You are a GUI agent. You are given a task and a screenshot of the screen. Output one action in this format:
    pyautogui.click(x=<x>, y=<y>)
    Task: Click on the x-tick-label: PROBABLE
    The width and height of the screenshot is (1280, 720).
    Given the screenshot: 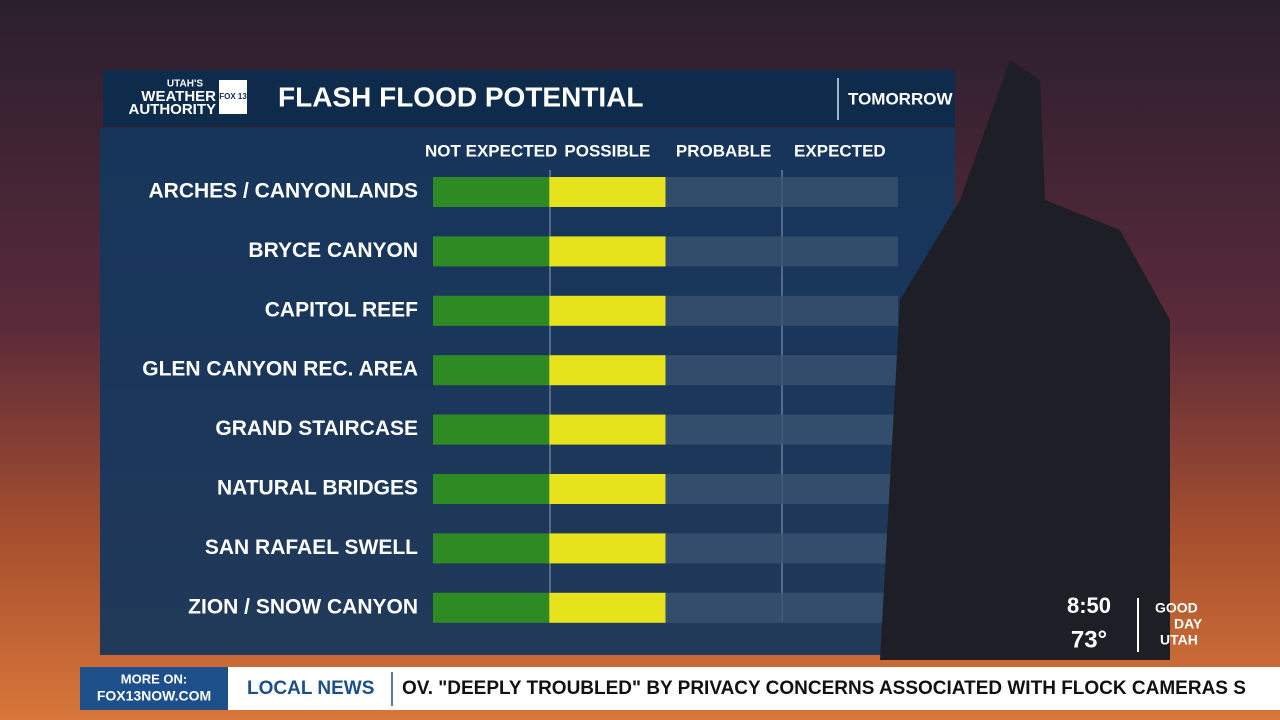 What is the action you would take?
    pyautogui.click(x=723, y=150)
    